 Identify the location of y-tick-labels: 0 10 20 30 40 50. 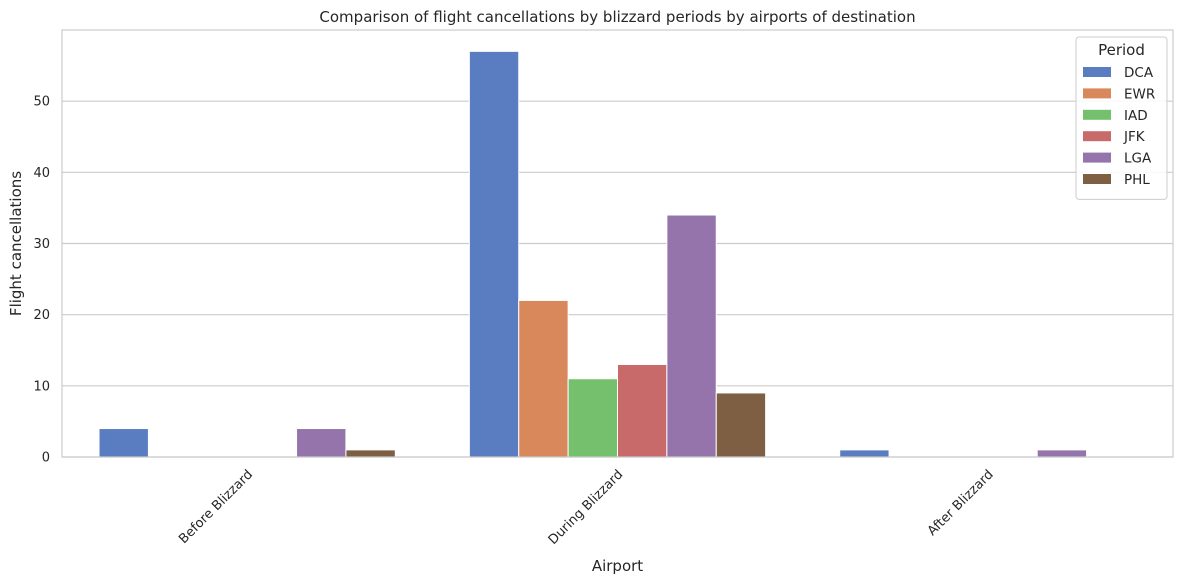
(41, 280).